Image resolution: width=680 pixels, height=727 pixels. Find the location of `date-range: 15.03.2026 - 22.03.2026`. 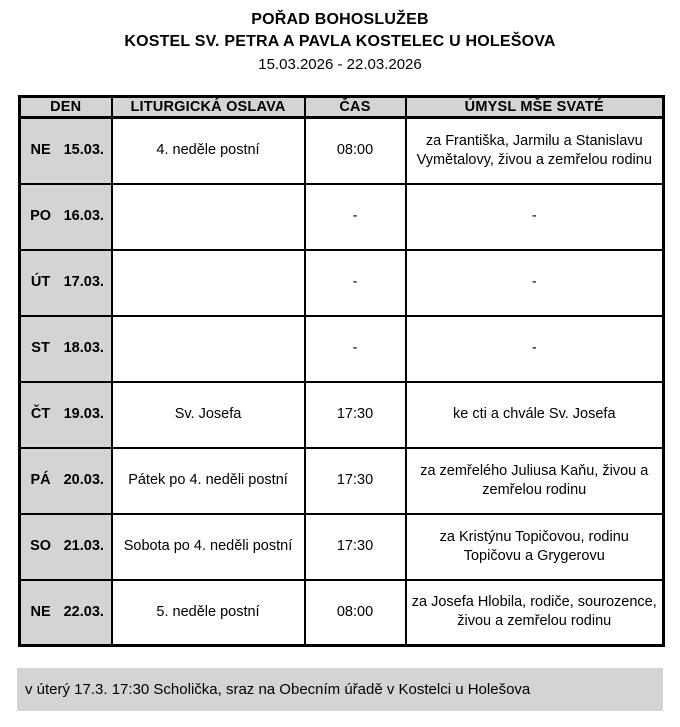

date-range: 15.03.2026 - 22.03.2026 is located at coordinates (340, 64).